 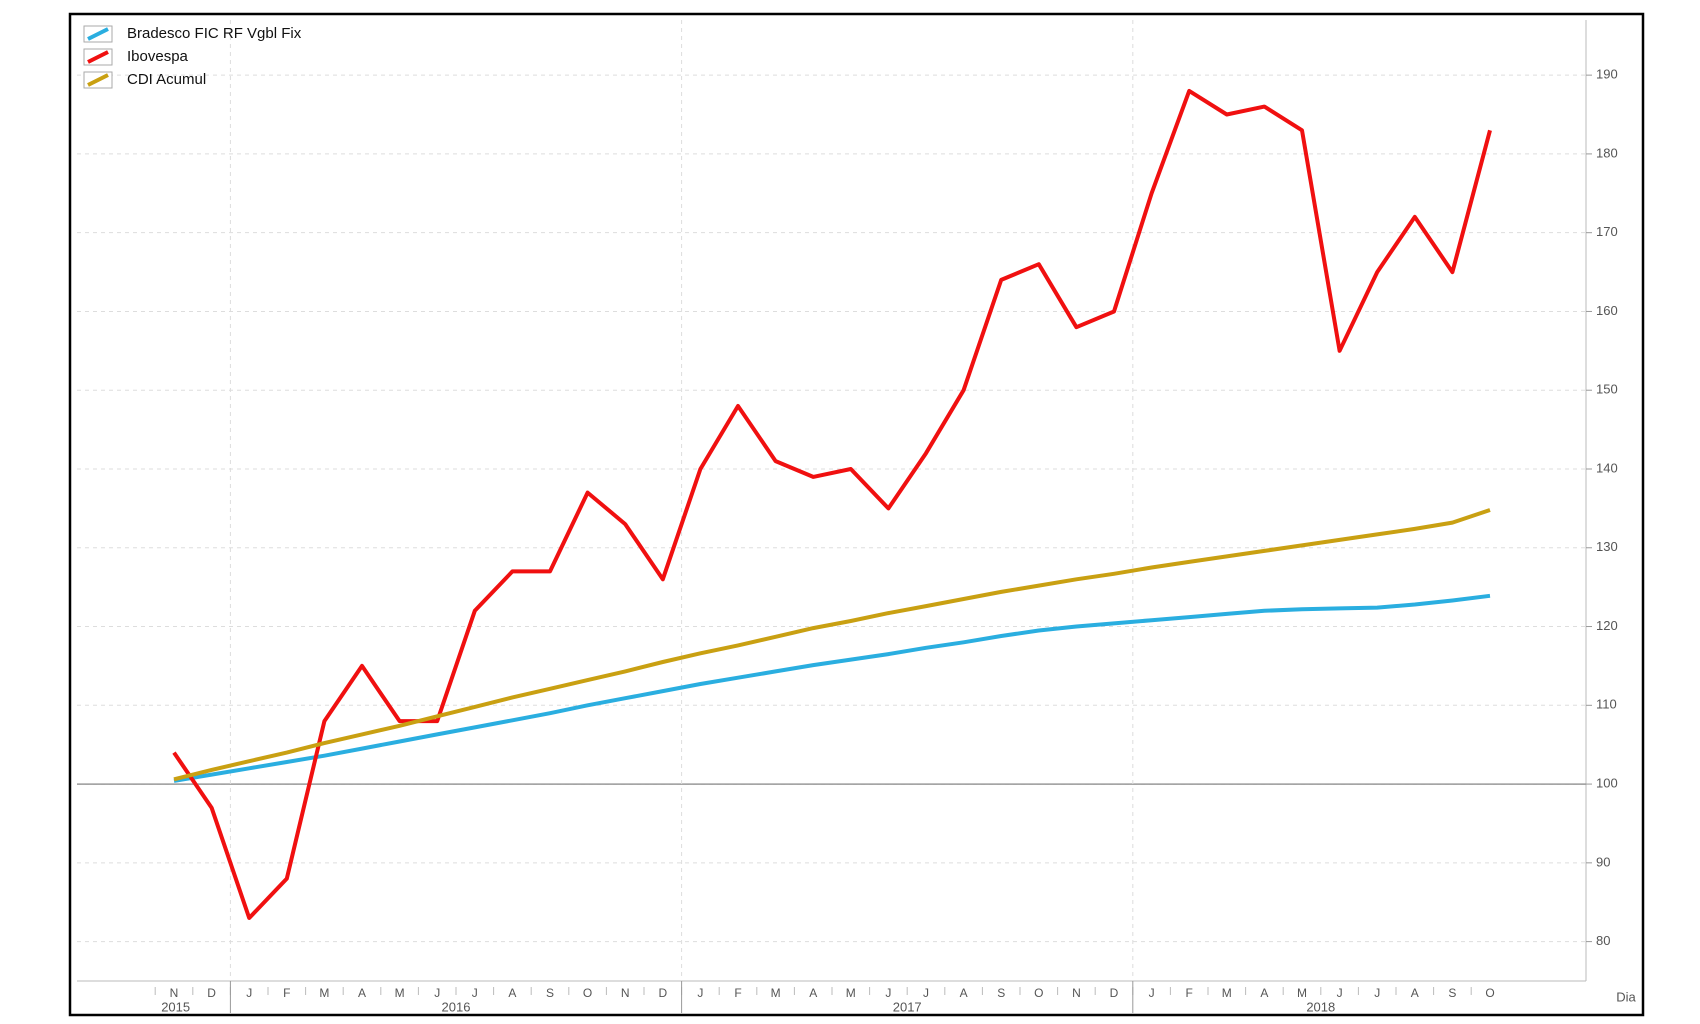 I want to click on x-axis-label: Dia, so click(x=1626, y=996).